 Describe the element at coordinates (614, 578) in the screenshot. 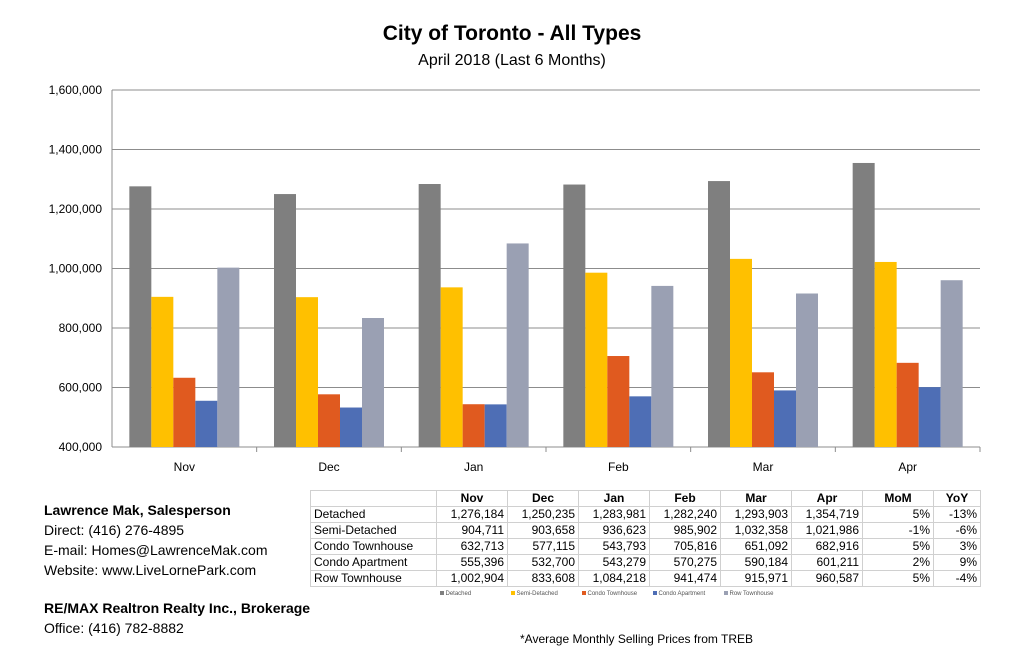

I see `table-cell: 1,084,218` at that location.